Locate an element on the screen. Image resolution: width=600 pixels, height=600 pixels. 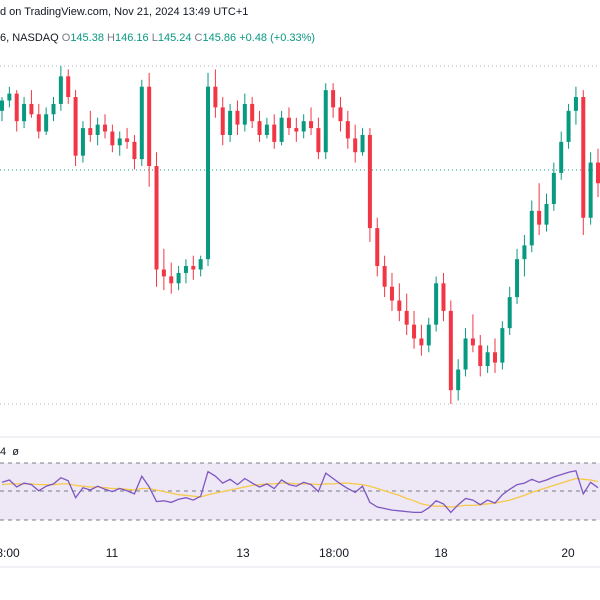
low-label: L is located at coordinates (154, 38).